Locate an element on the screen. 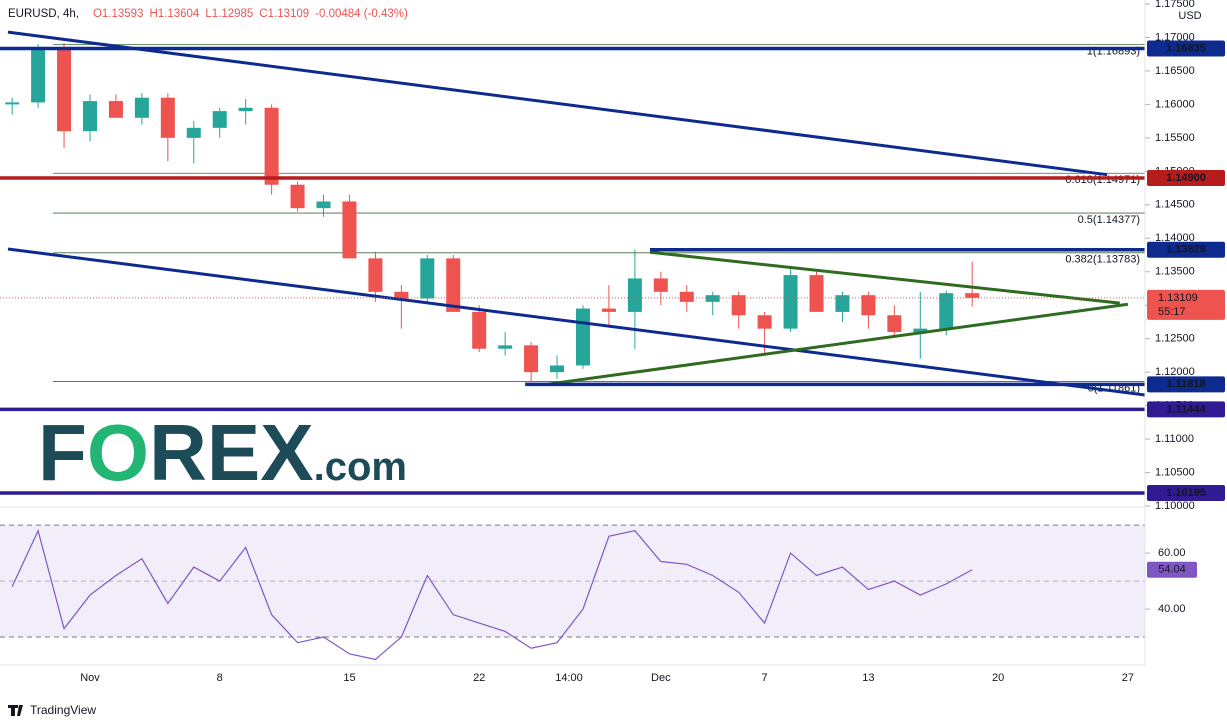  y-tick-label: 1.10500 is located at coordinates (1175, 472).